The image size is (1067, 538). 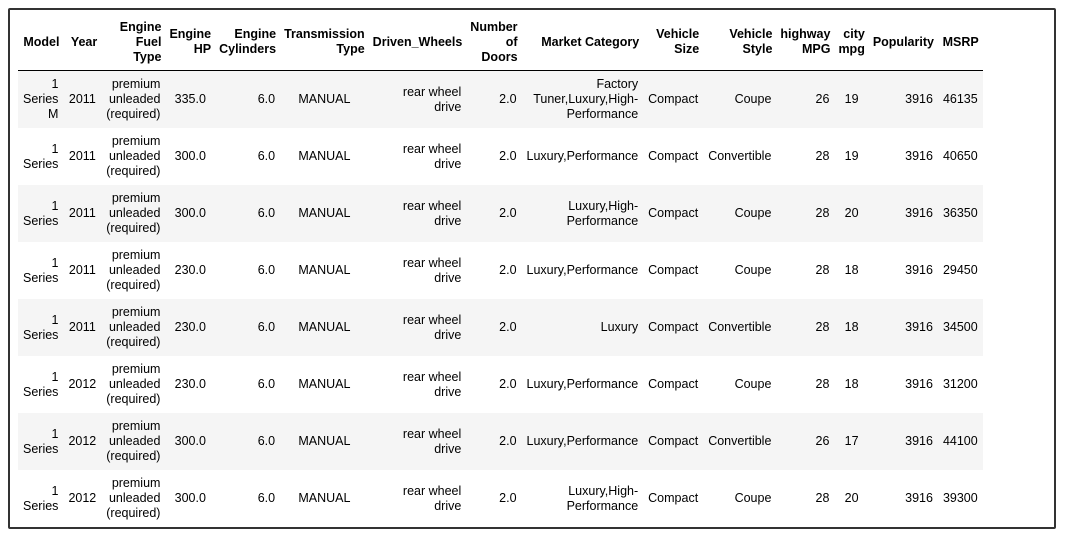 What do you see at coordinates (582, 99) in the screenshot?
I see `table-cell: Factory Tuner,Luxury,High- Performance` at bounding box center [582, 99].